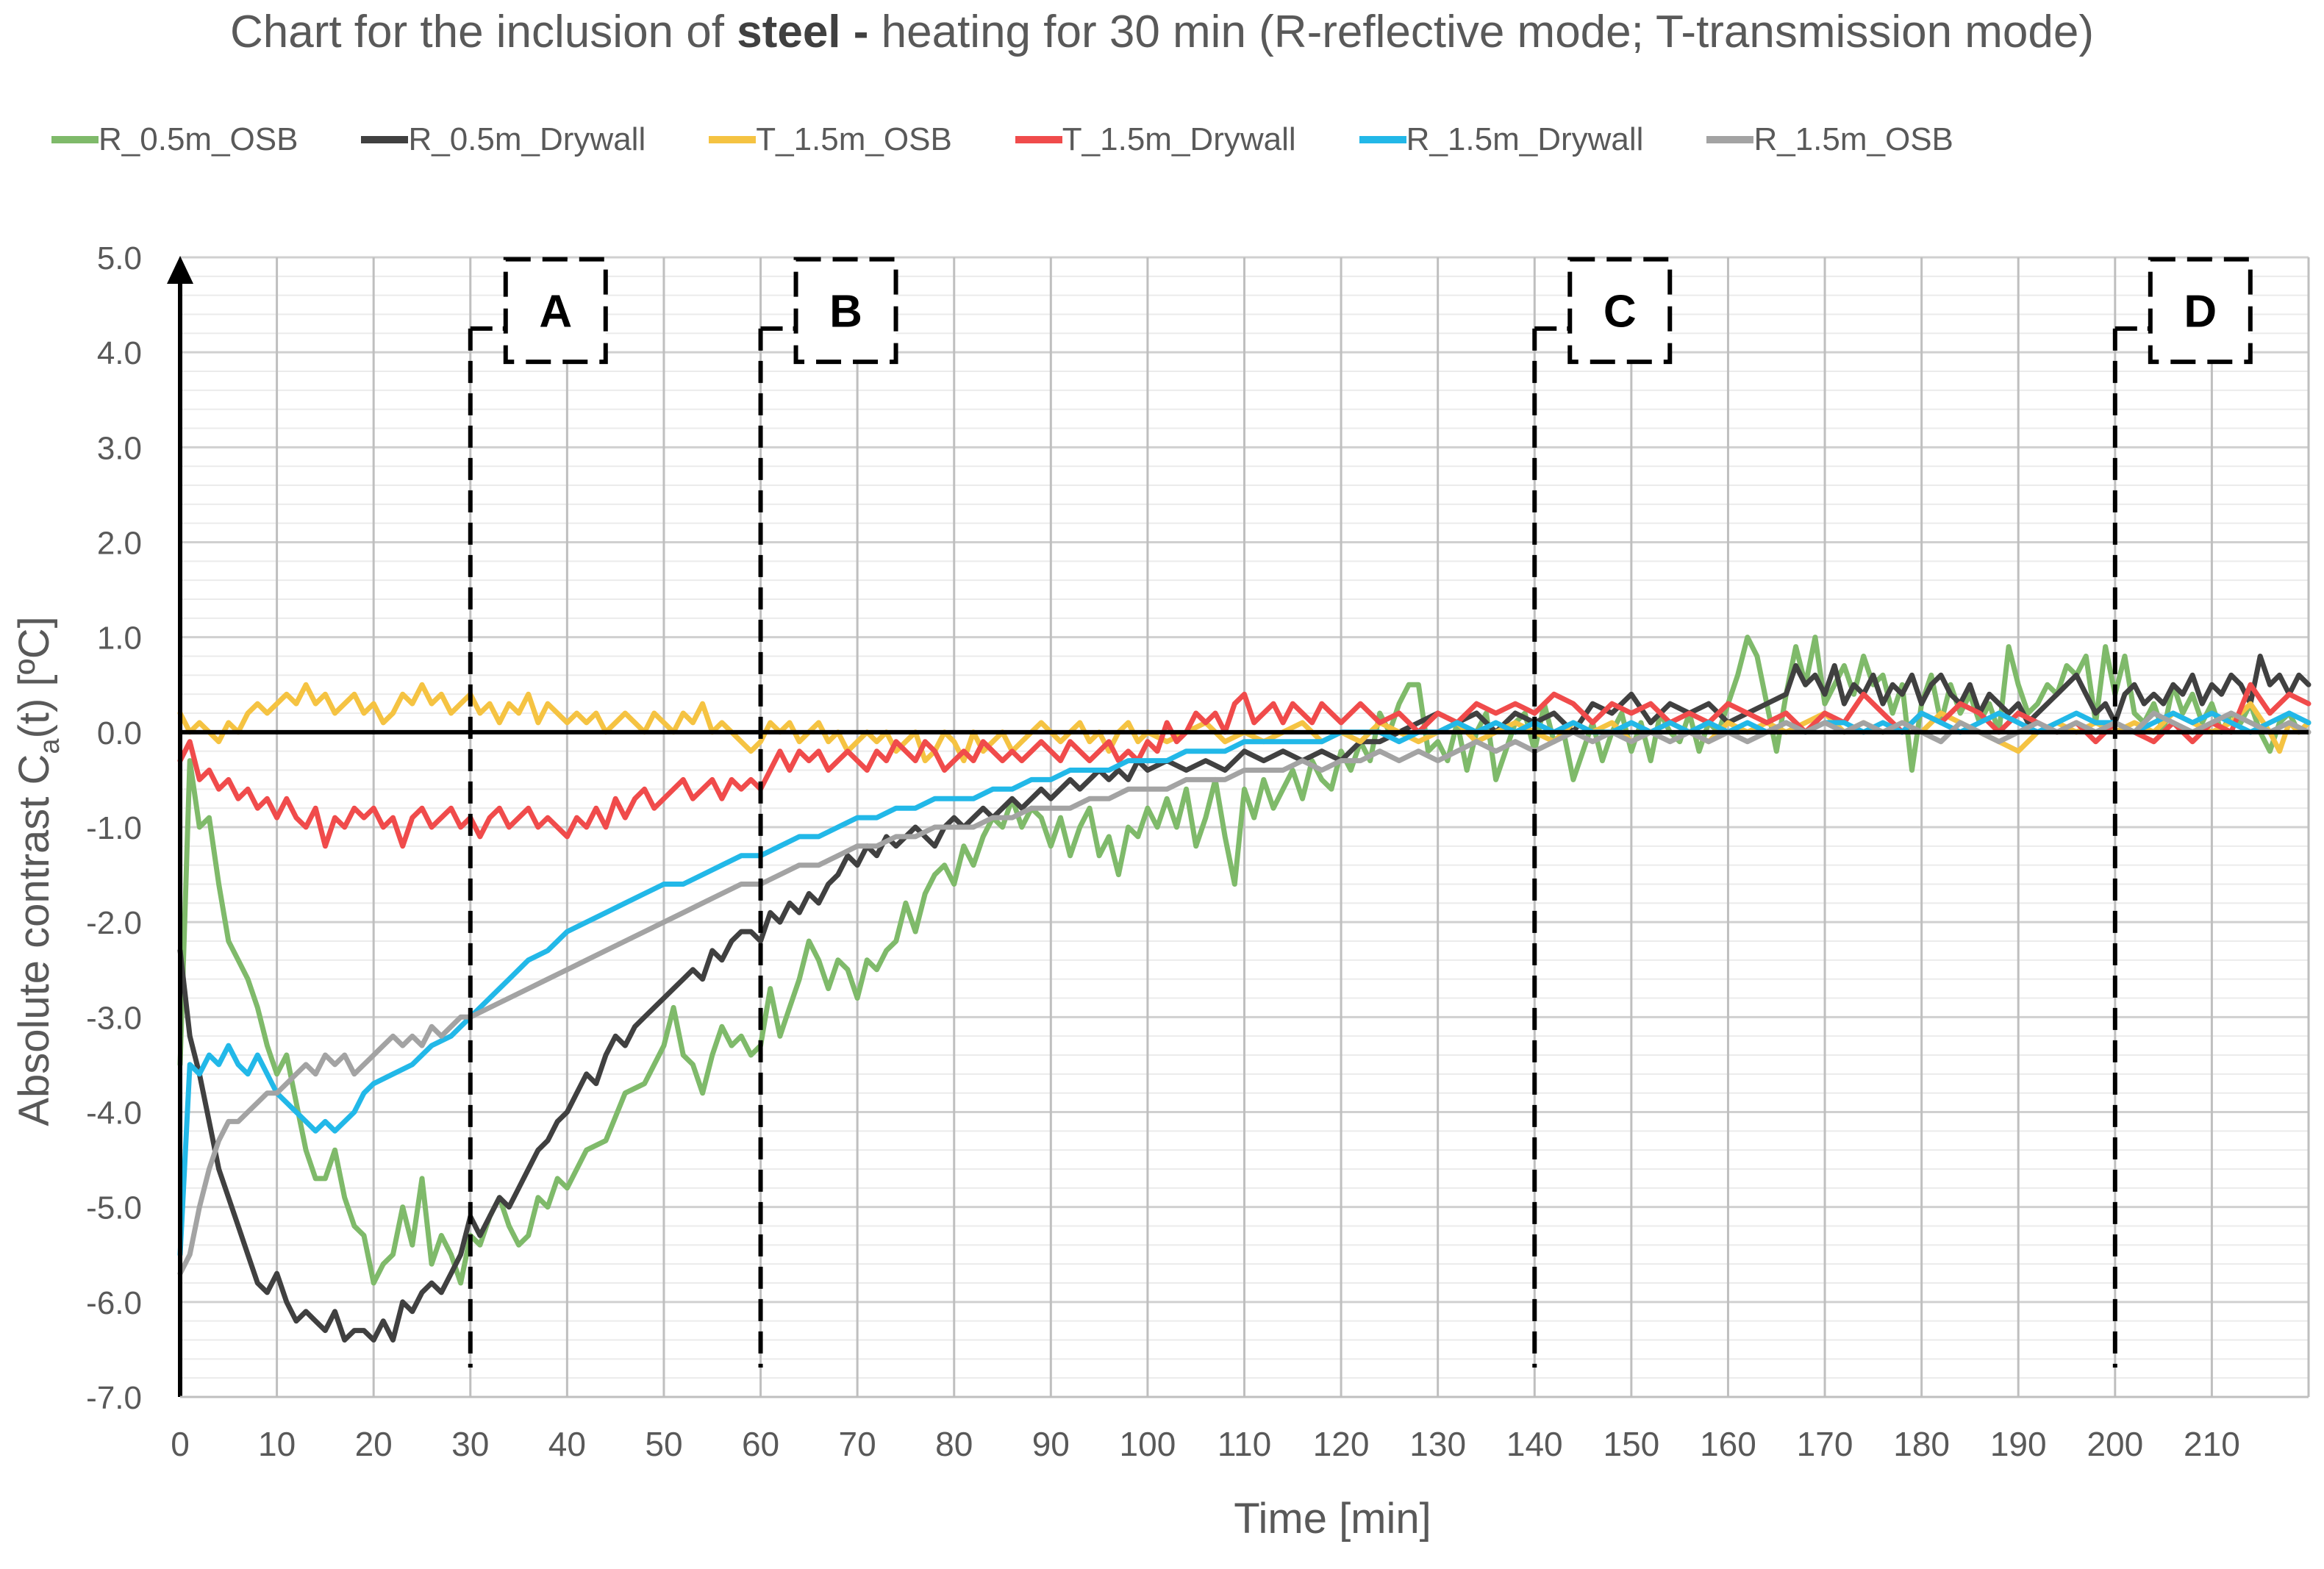 The width and height of the screenshot is (2324, 1569). What do you see at coordinates (114, 1114) in the screenshot?
I see `y-tick-label: -4.0` at bounding box center [114, 1114].